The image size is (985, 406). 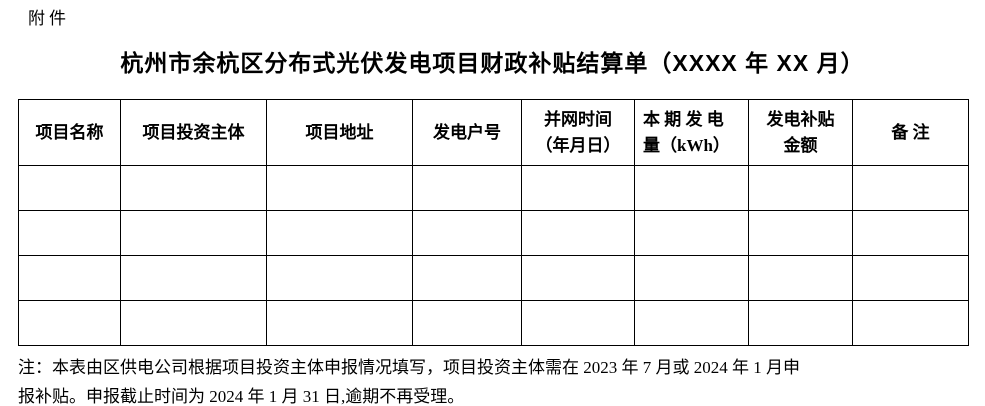 I want to click on column-header-grid-connection-date: 并网时间 （年月日）, so click(x=578, y=132).